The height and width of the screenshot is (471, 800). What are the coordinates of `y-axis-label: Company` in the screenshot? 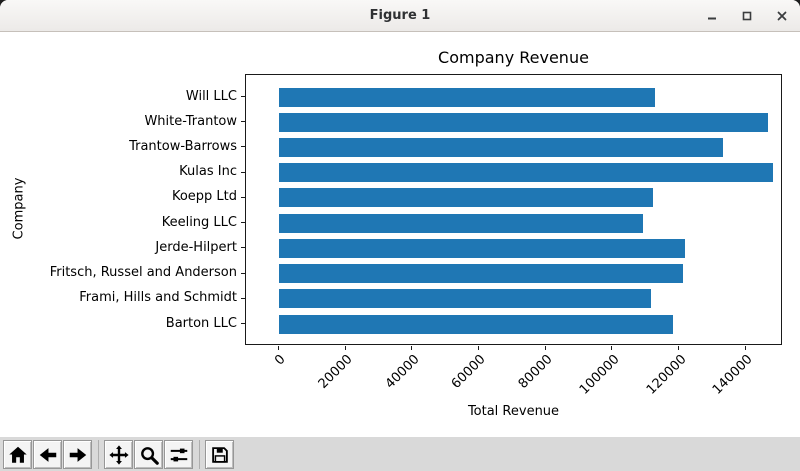 It's located at (19, 208).